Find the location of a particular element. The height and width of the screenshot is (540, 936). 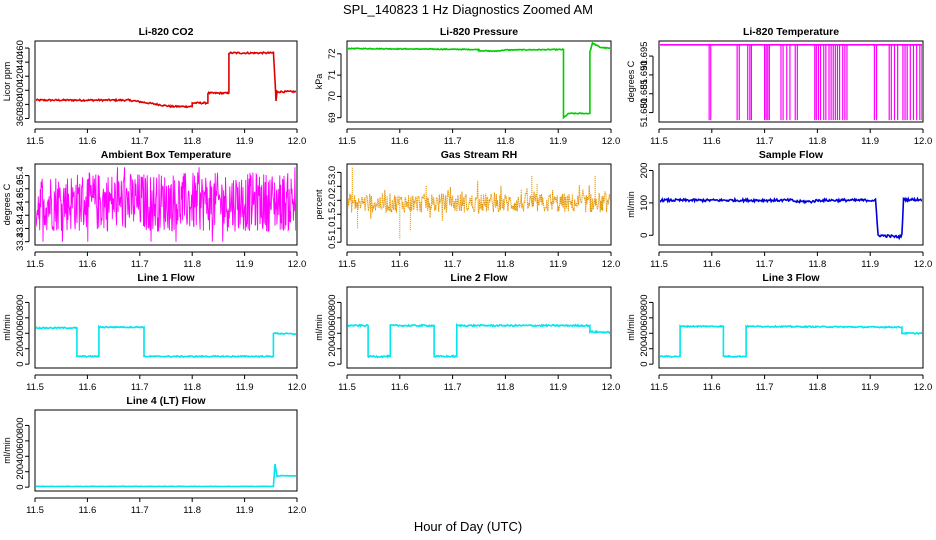

panel-title: Line 3 Flow is located at coordinates (791, 278).